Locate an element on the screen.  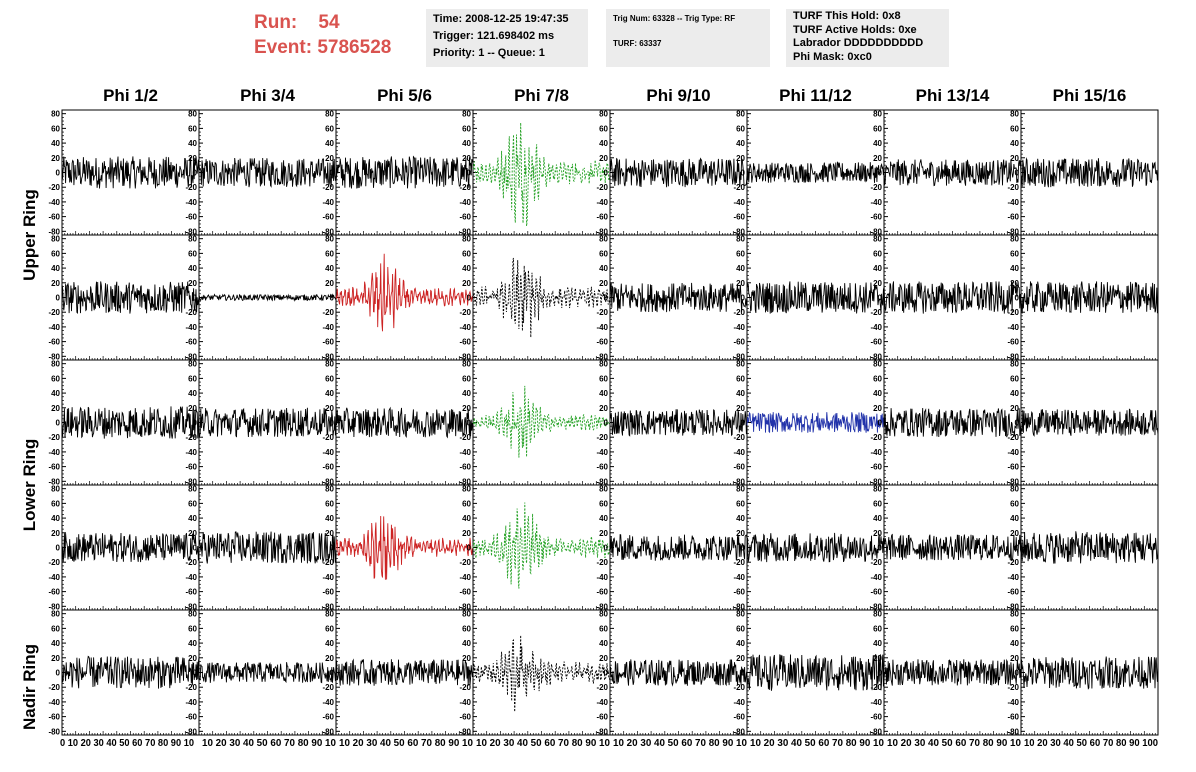
event-label: Event: is located at coordinates (283, 47).